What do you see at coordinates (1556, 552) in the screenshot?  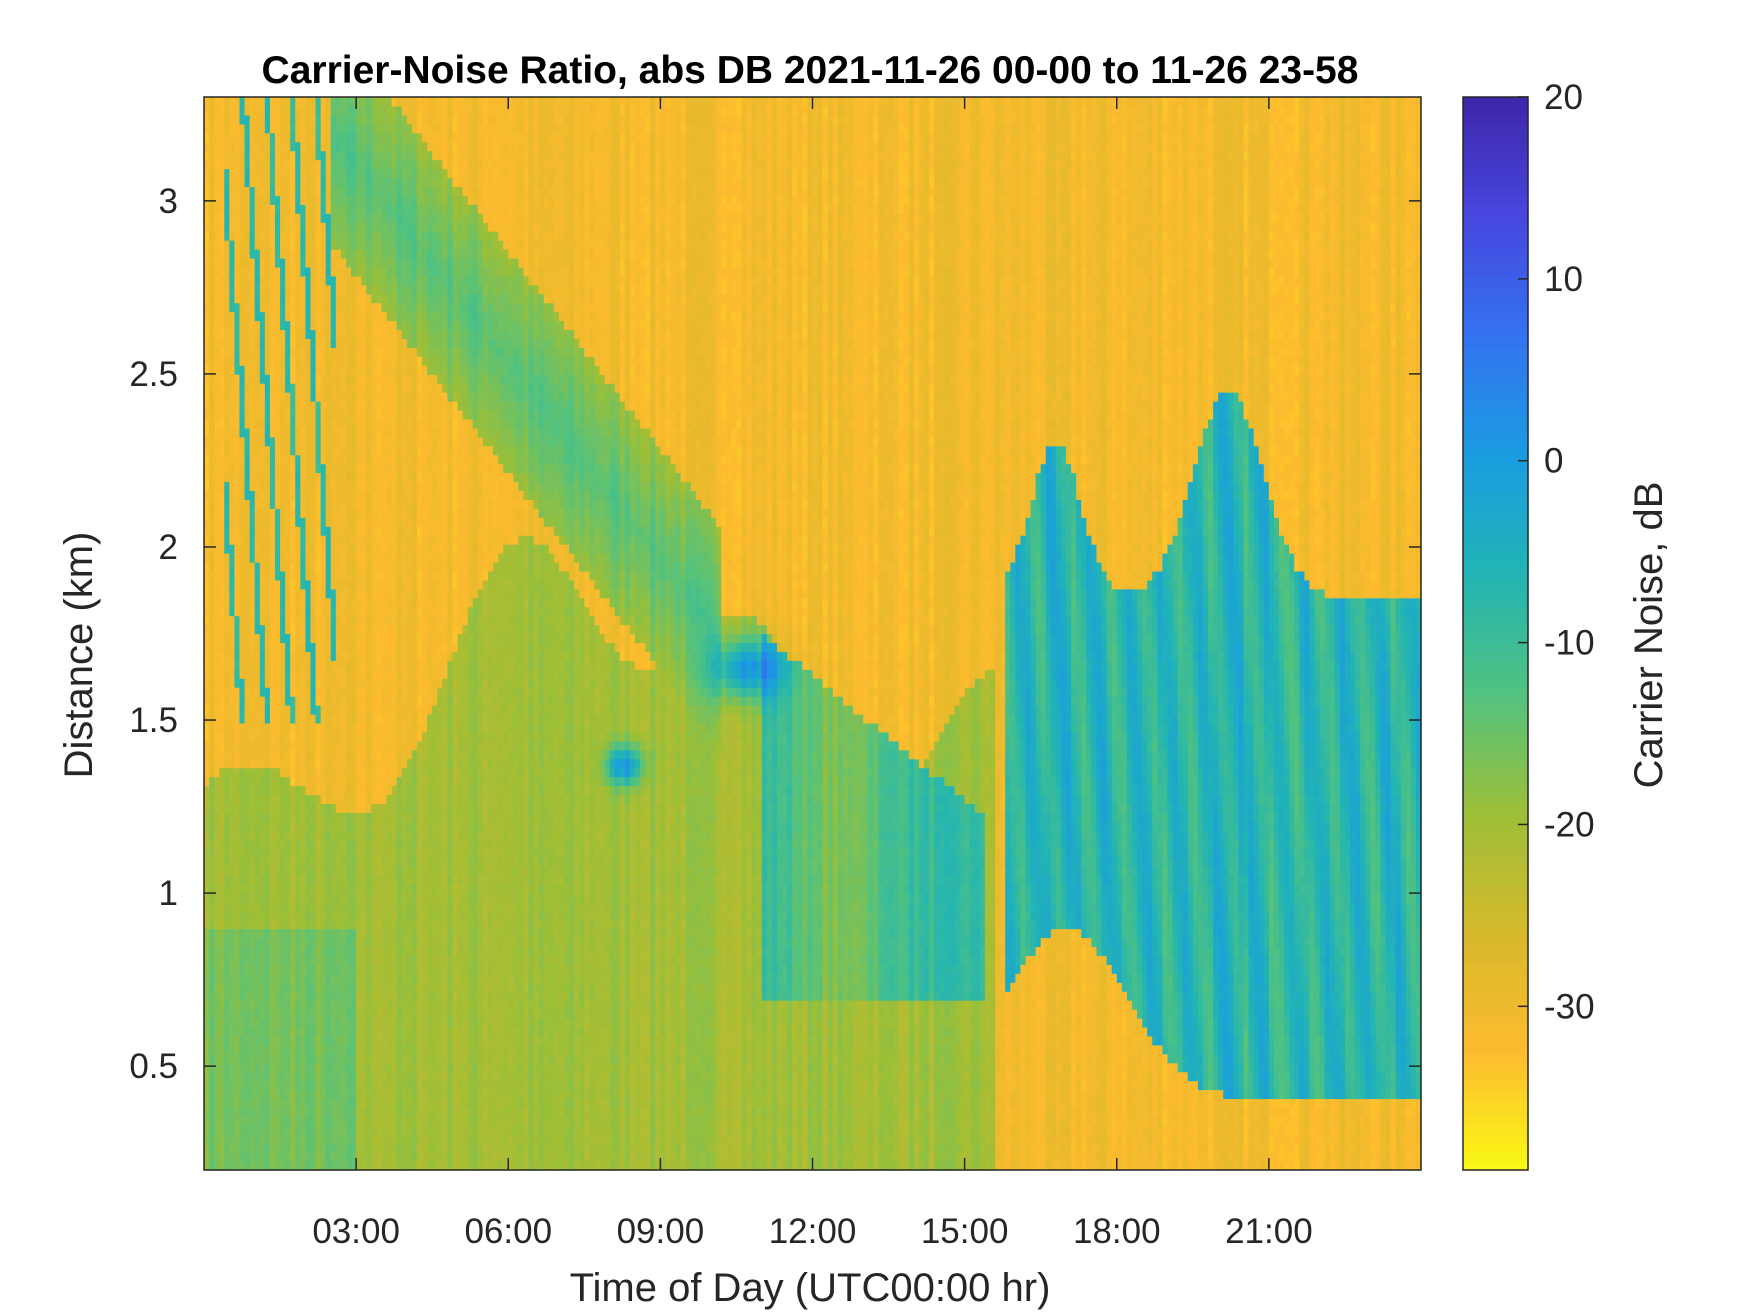 I see `colorbar-ticks: 20 10 0 -10 -20 -30` at bounding box center [1556, 552].